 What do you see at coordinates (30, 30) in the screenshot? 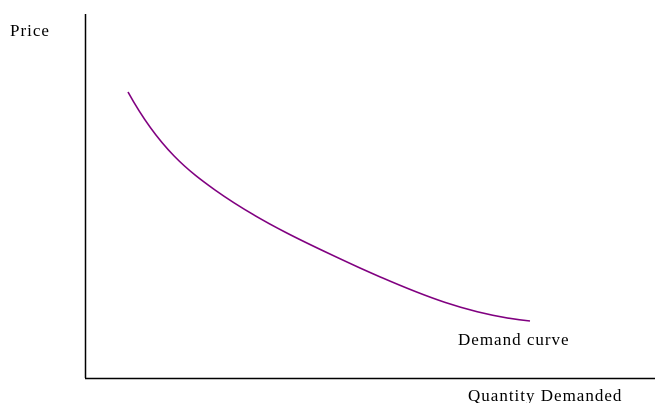
I see `y-axis-label: Price` at bounding box center [30, 30].